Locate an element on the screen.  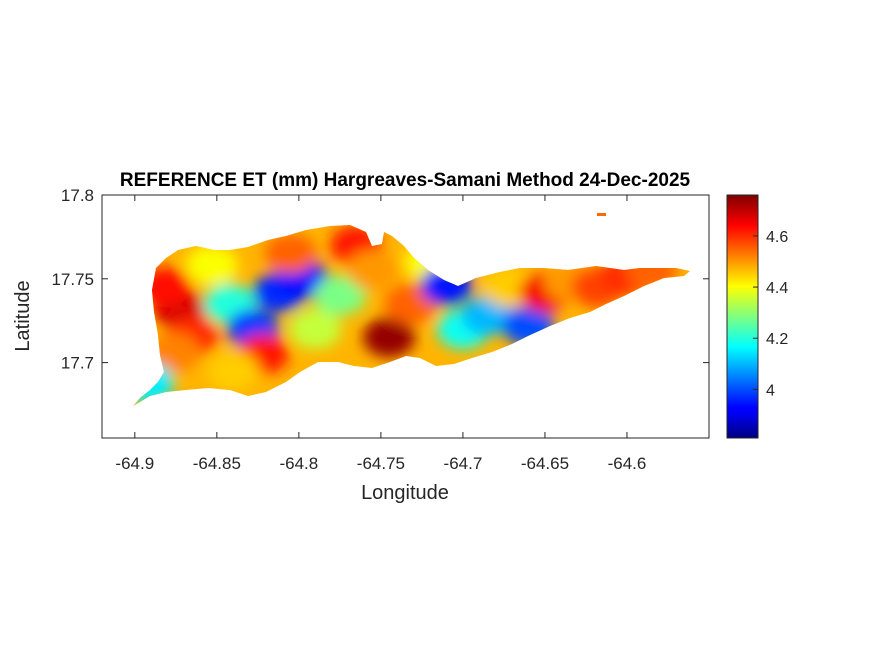
colorbar-tick-label: 4 is located at coordinates (770, 390).